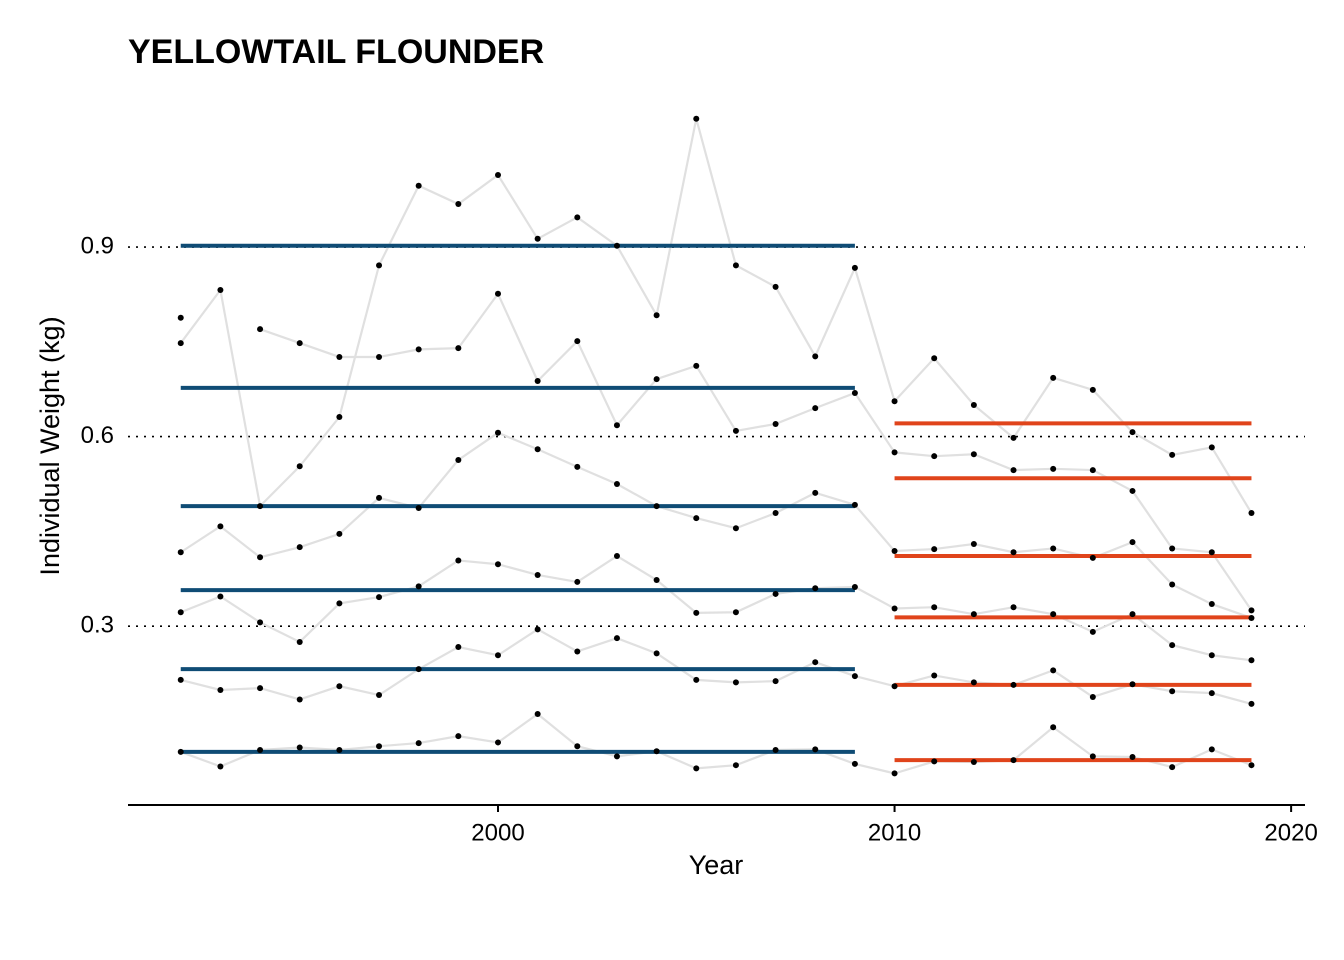 The height and width of the screenshot is (960, 1344). Describe the element at coordinates (50, 445) in the screenshot. I see `y-axis-label: Individual Weight (kg)` at that location.